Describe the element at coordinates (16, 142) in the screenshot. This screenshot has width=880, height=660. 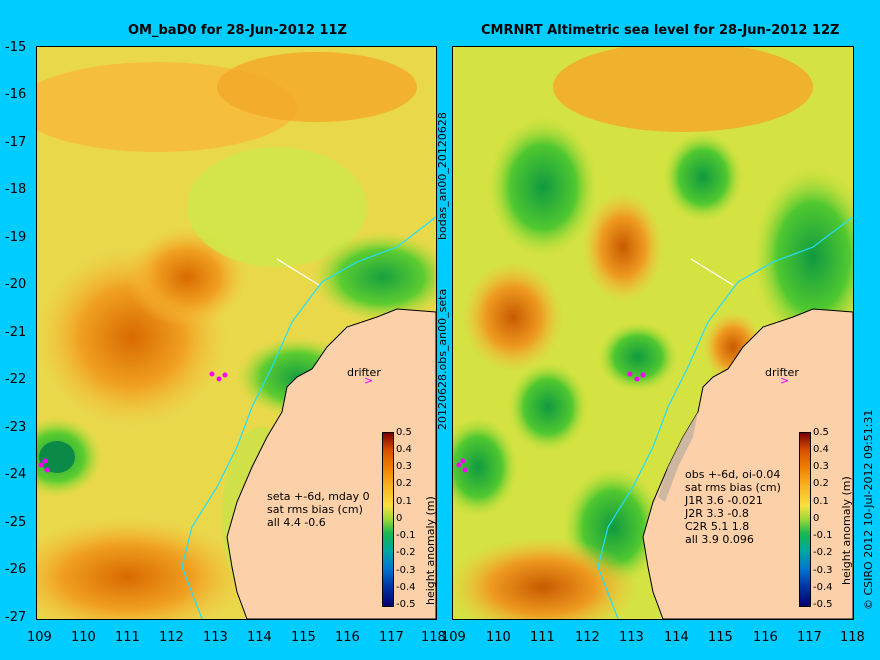
I see `lat-tick: -17` at that location.